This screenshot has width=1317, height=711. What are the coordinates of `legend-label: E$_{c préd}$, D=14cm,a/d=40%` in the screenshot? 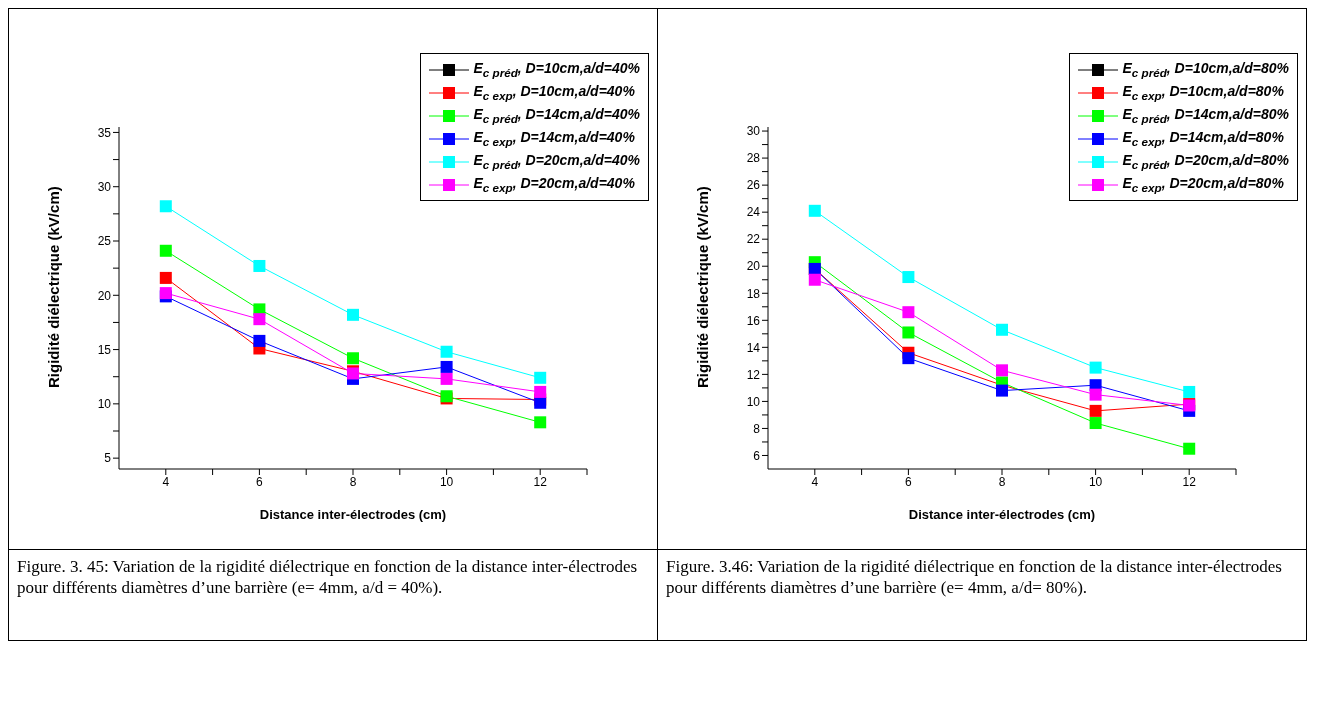 It's located at (556, 115).